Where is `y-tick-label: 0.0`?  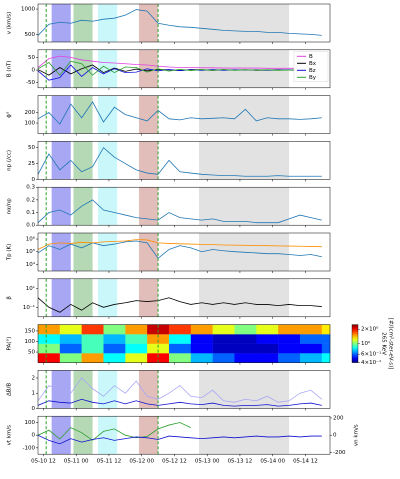 y-tick-label: 0.0 is located at coordinates (30, 226).